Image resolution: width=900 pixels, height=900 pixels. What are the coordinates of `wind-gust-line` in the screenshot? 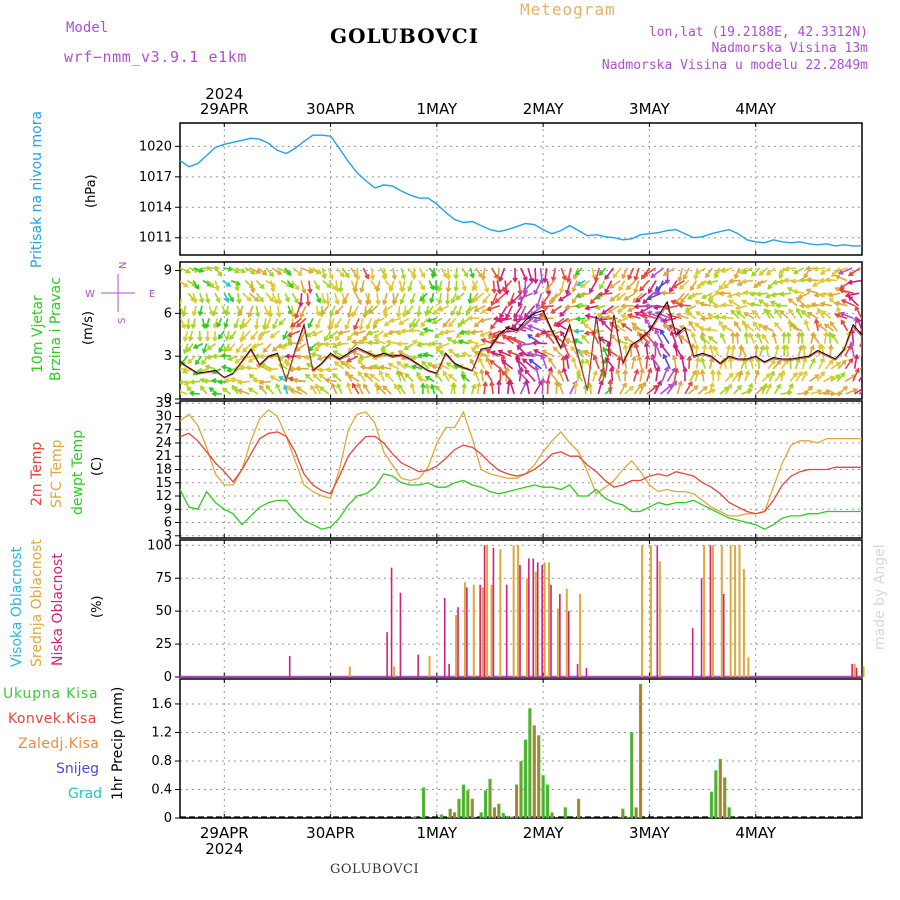 It's located at (521, 347).